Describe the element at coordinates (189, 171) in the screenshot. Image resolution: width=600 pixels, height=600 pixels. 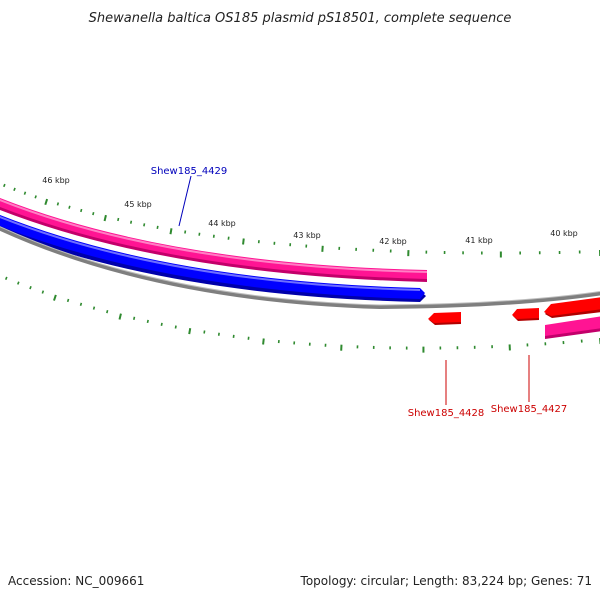
I see `gene-label-shew185-4429: Shew185_4429` at that location.